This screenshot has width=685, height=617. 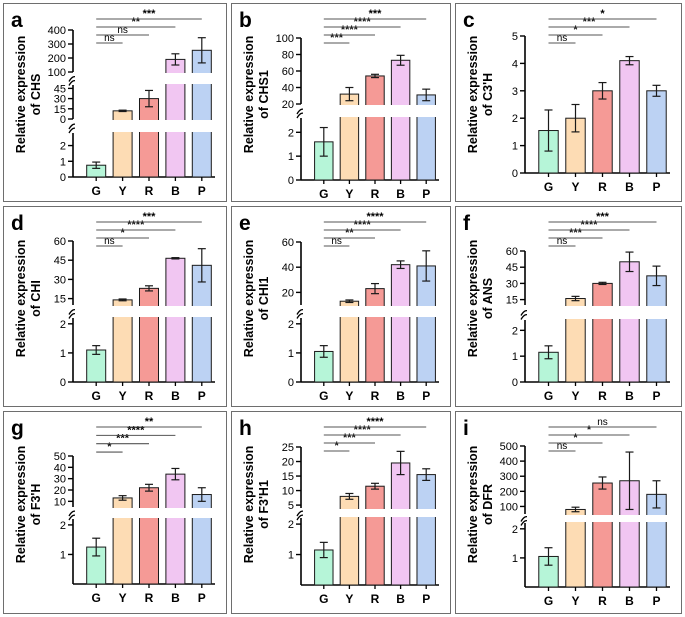 I want to click on y-axis-label-line: of F3'H, so click(x=36, y=505).